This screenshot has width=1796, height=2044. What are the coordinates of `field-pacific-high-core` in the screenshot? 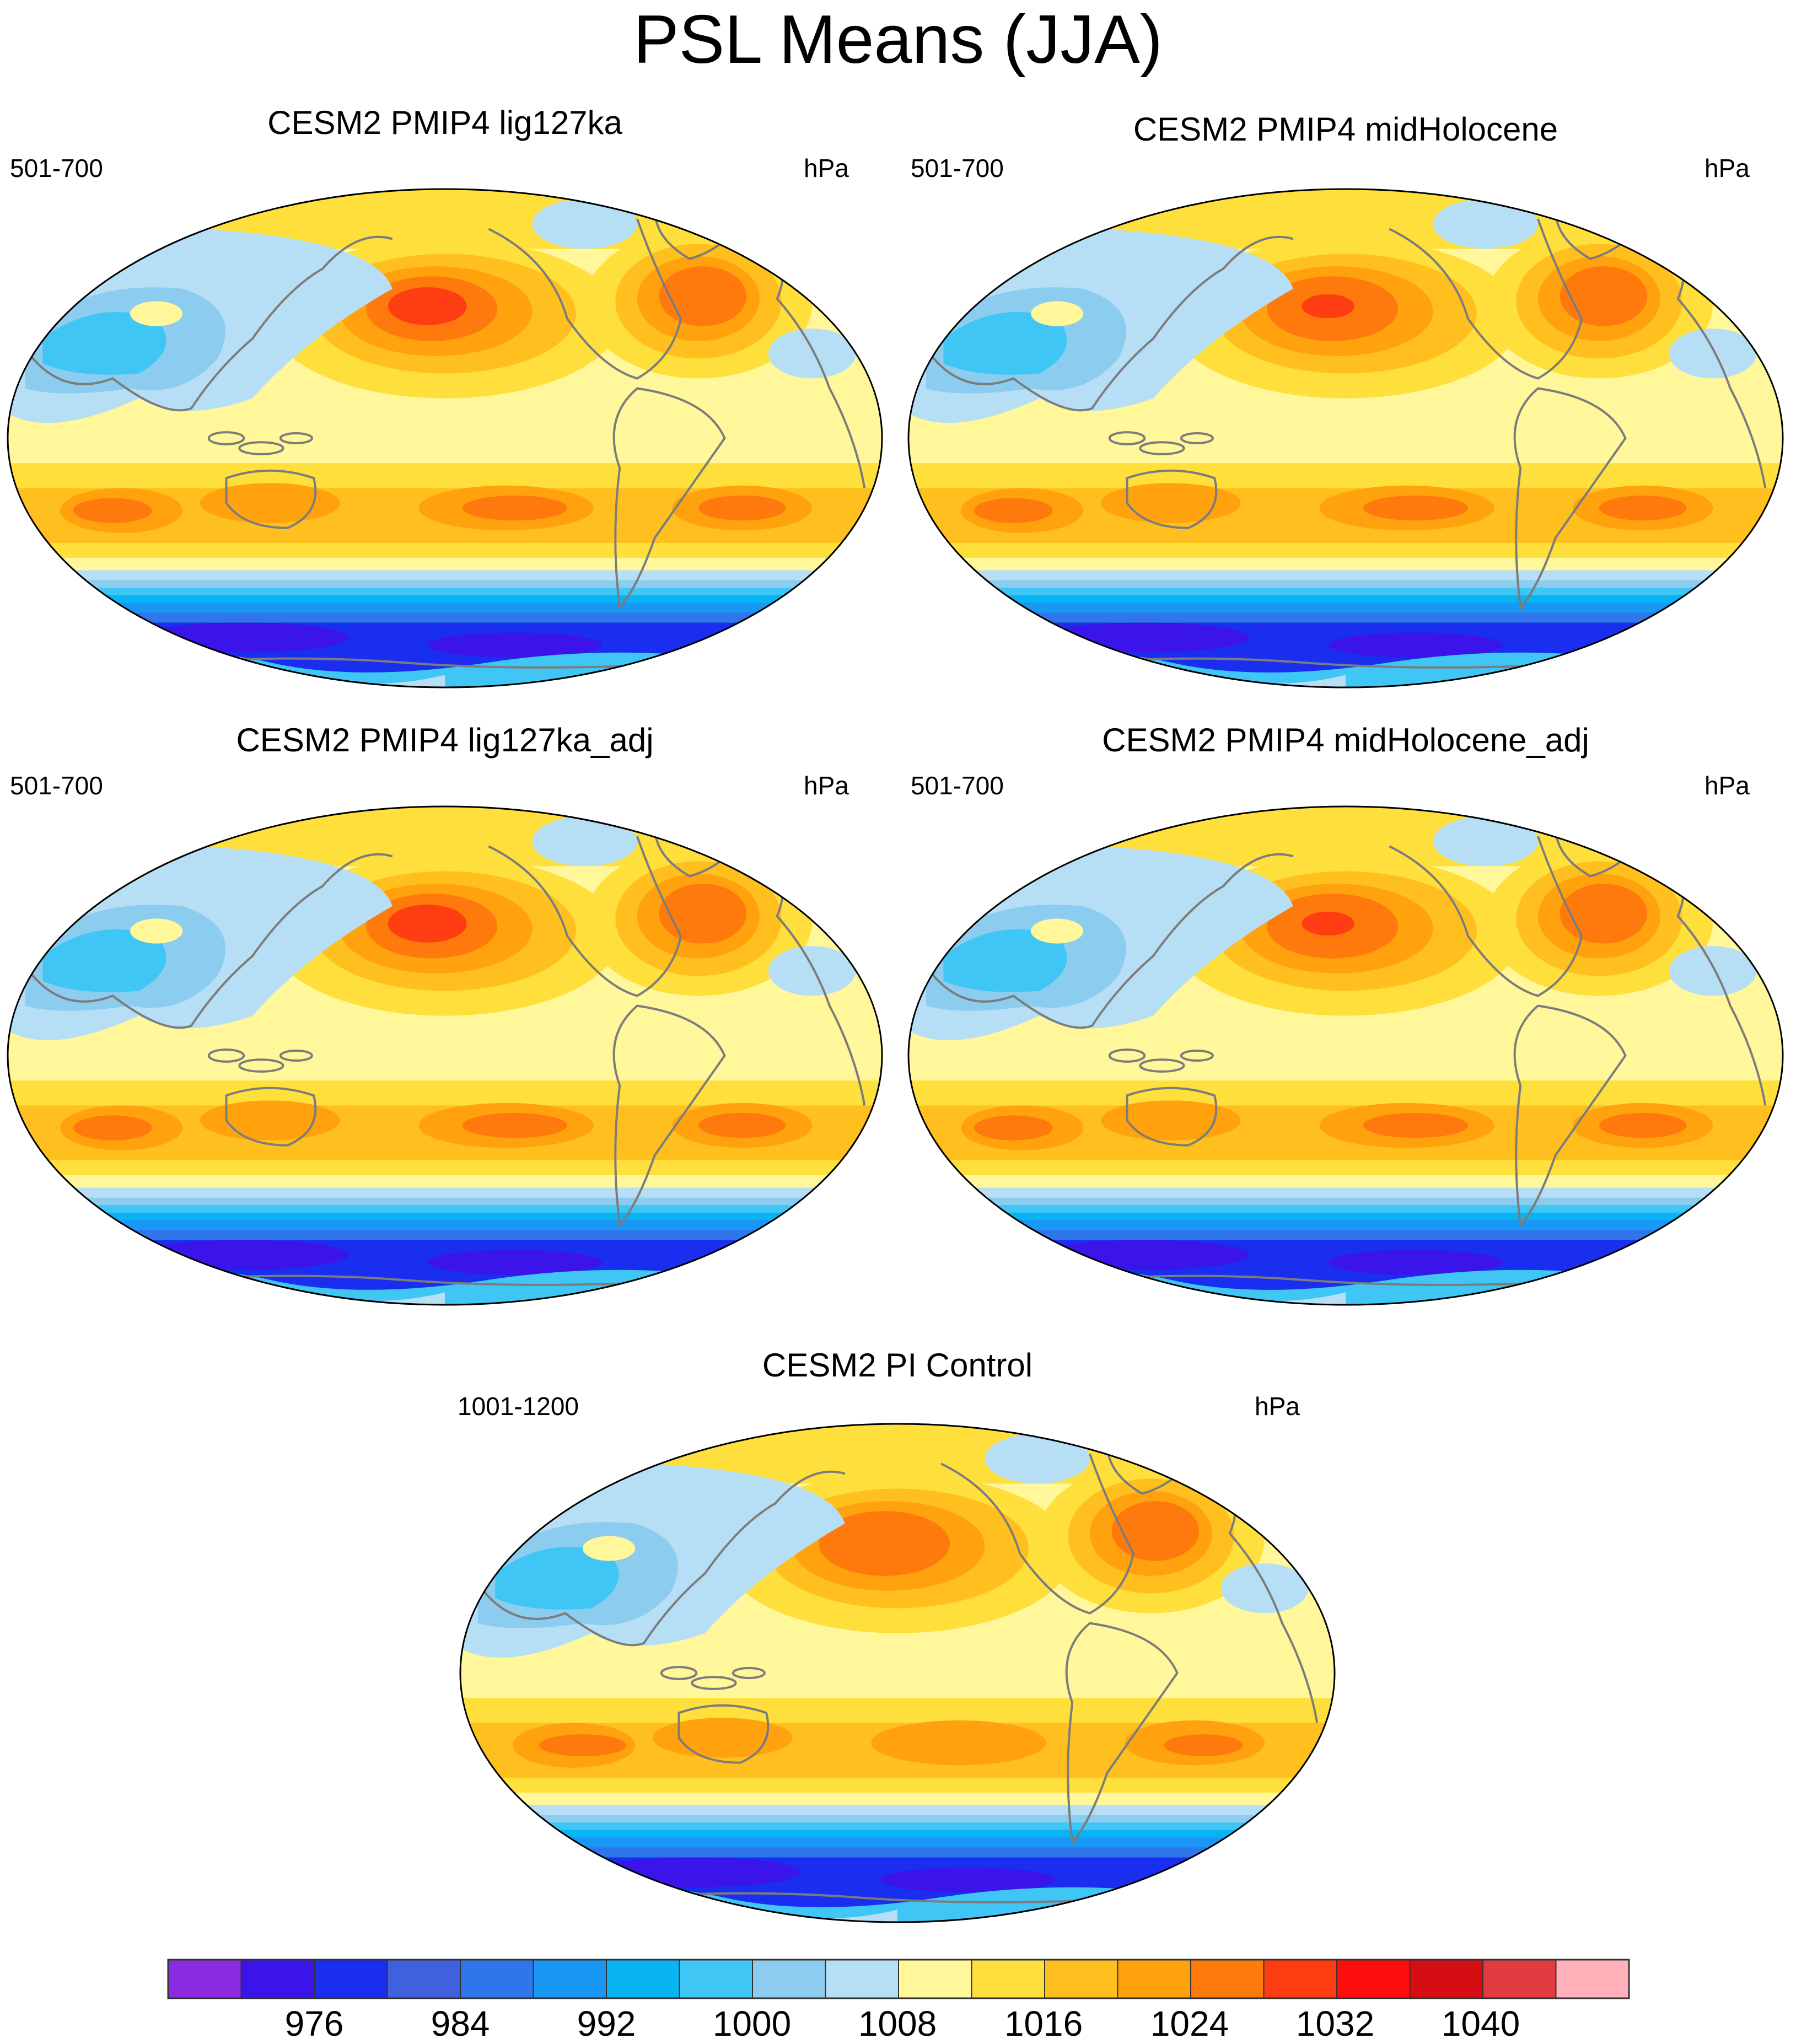 It's located at (428, 924).